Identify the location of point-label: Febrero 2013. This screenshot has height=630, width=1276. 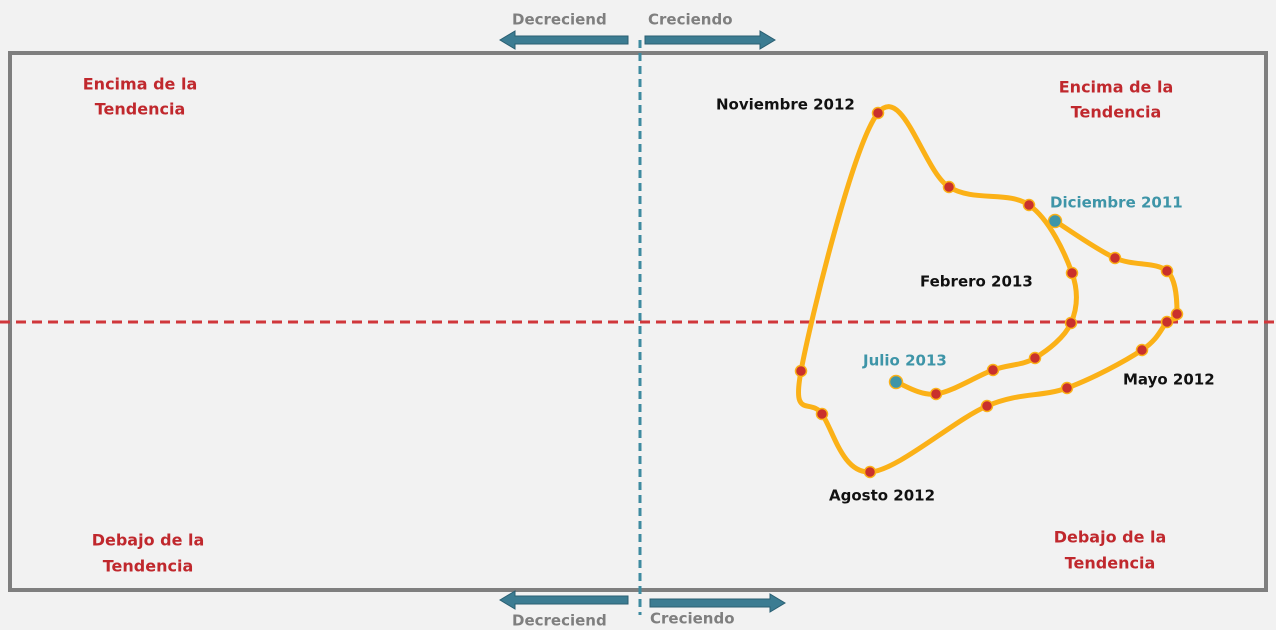
(976, 282).